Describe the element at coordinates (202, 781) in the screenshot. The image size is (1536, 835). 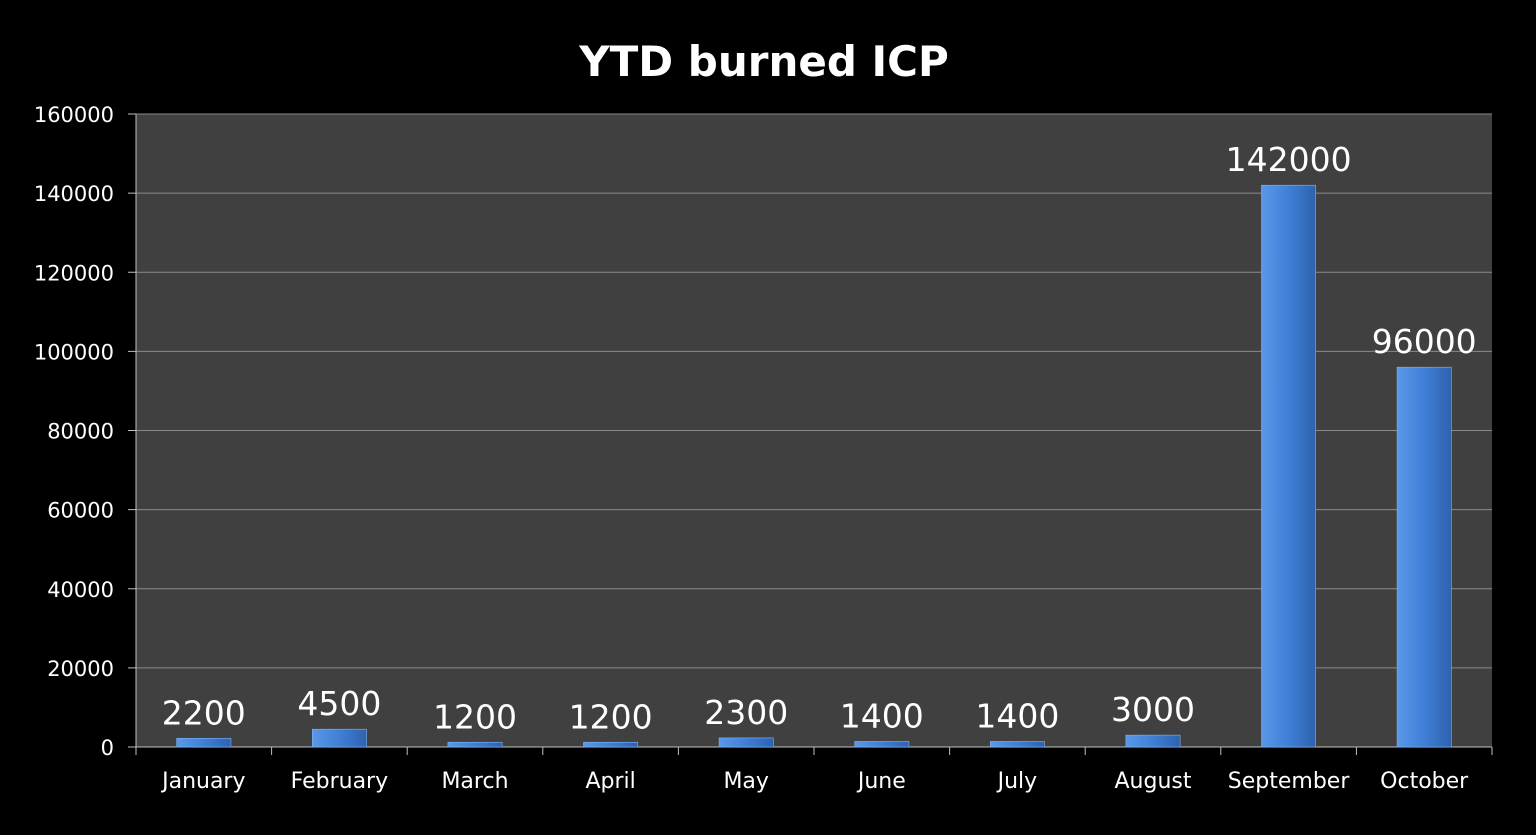
I see `x-tick-label-january: January` at that location.